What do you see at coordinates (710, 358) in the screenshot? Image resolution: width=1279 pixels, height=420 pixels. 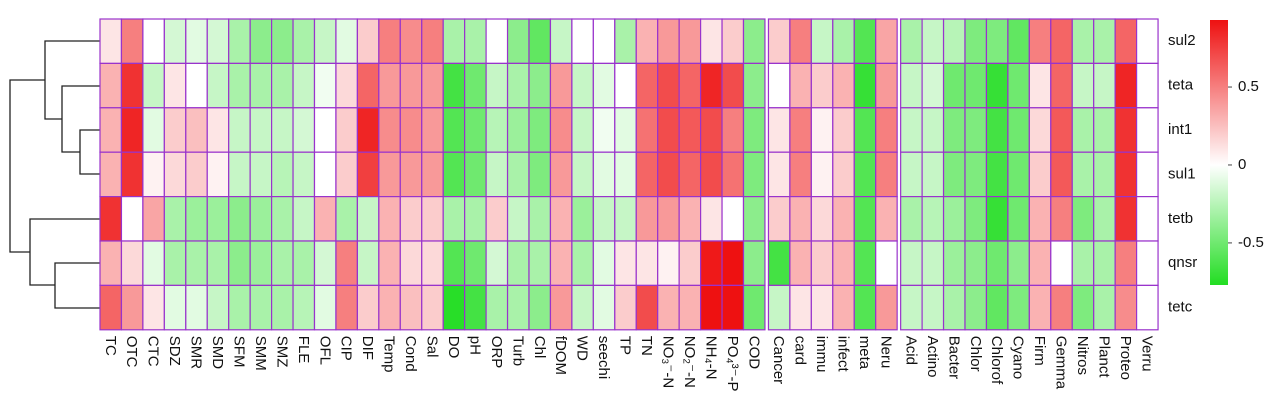 I see `x-tick-label: NH₄-N` at bounding box center [710, 358].